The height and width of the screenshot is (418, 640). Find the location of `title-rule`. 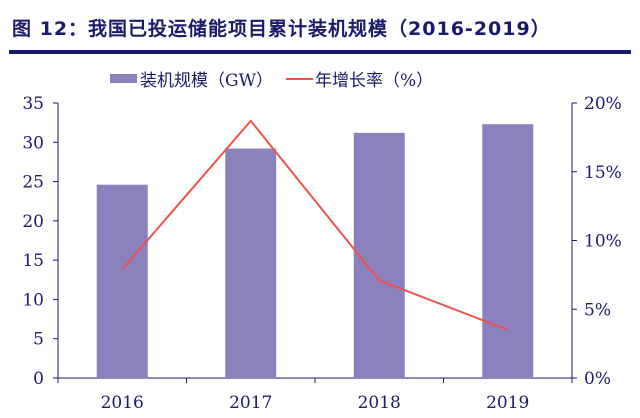

title-rule is located at coordinates (320, 52).